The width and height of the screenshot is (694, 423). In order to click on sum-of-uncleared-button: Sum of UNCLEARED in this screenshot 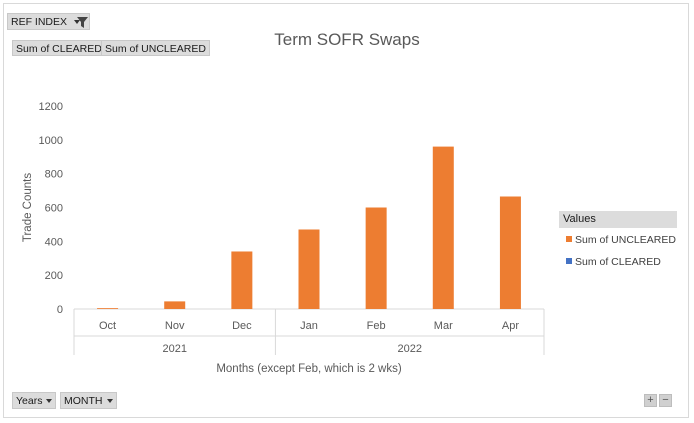, I will do `click(155, 48)`.